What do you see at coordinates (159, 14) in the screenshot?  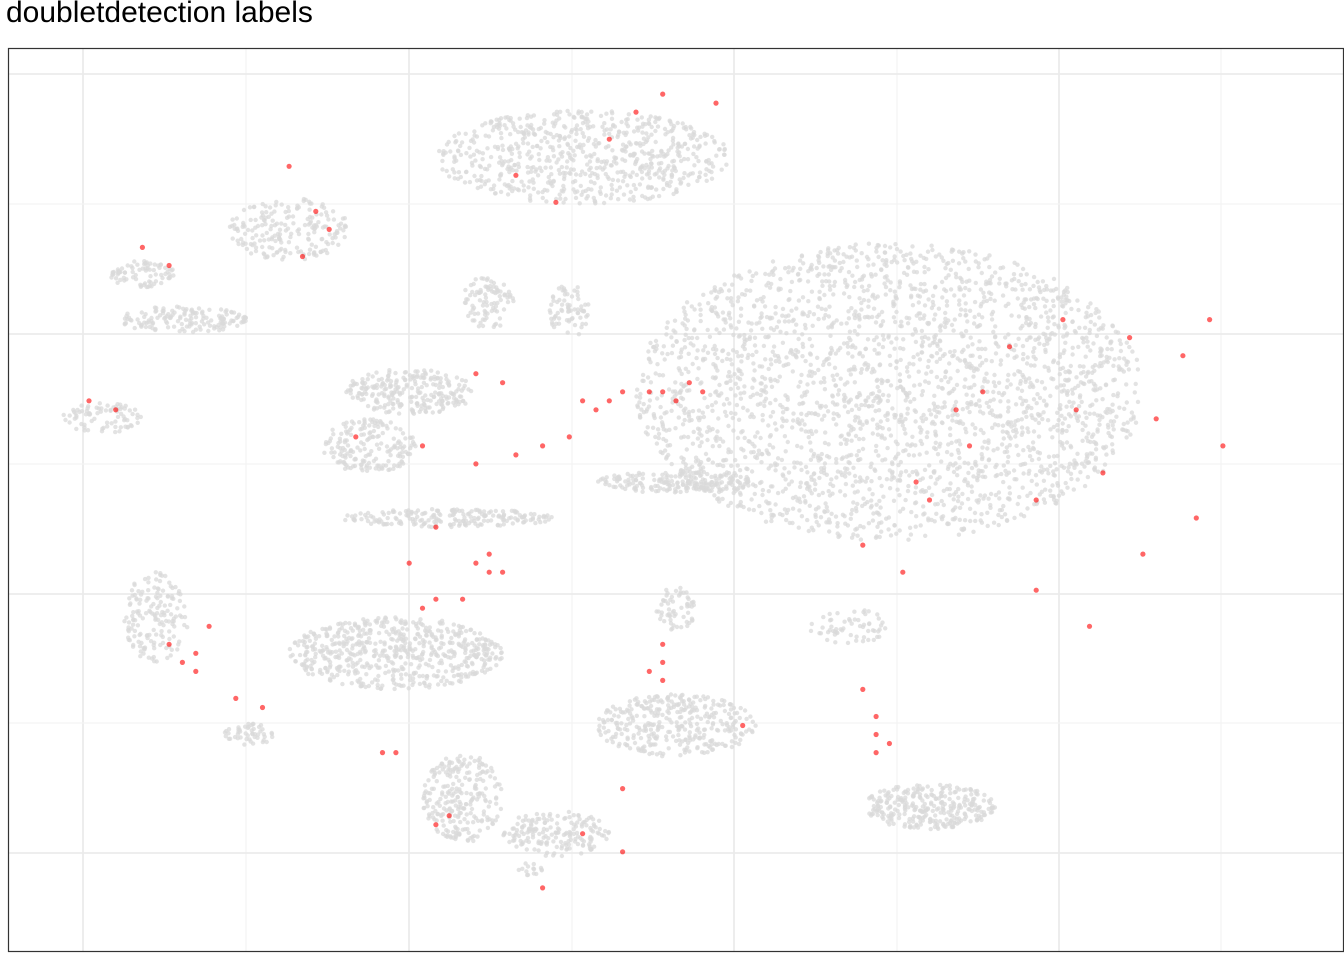 I see `chart-title: doubletdetection labels` at bounding box center [159, 14].